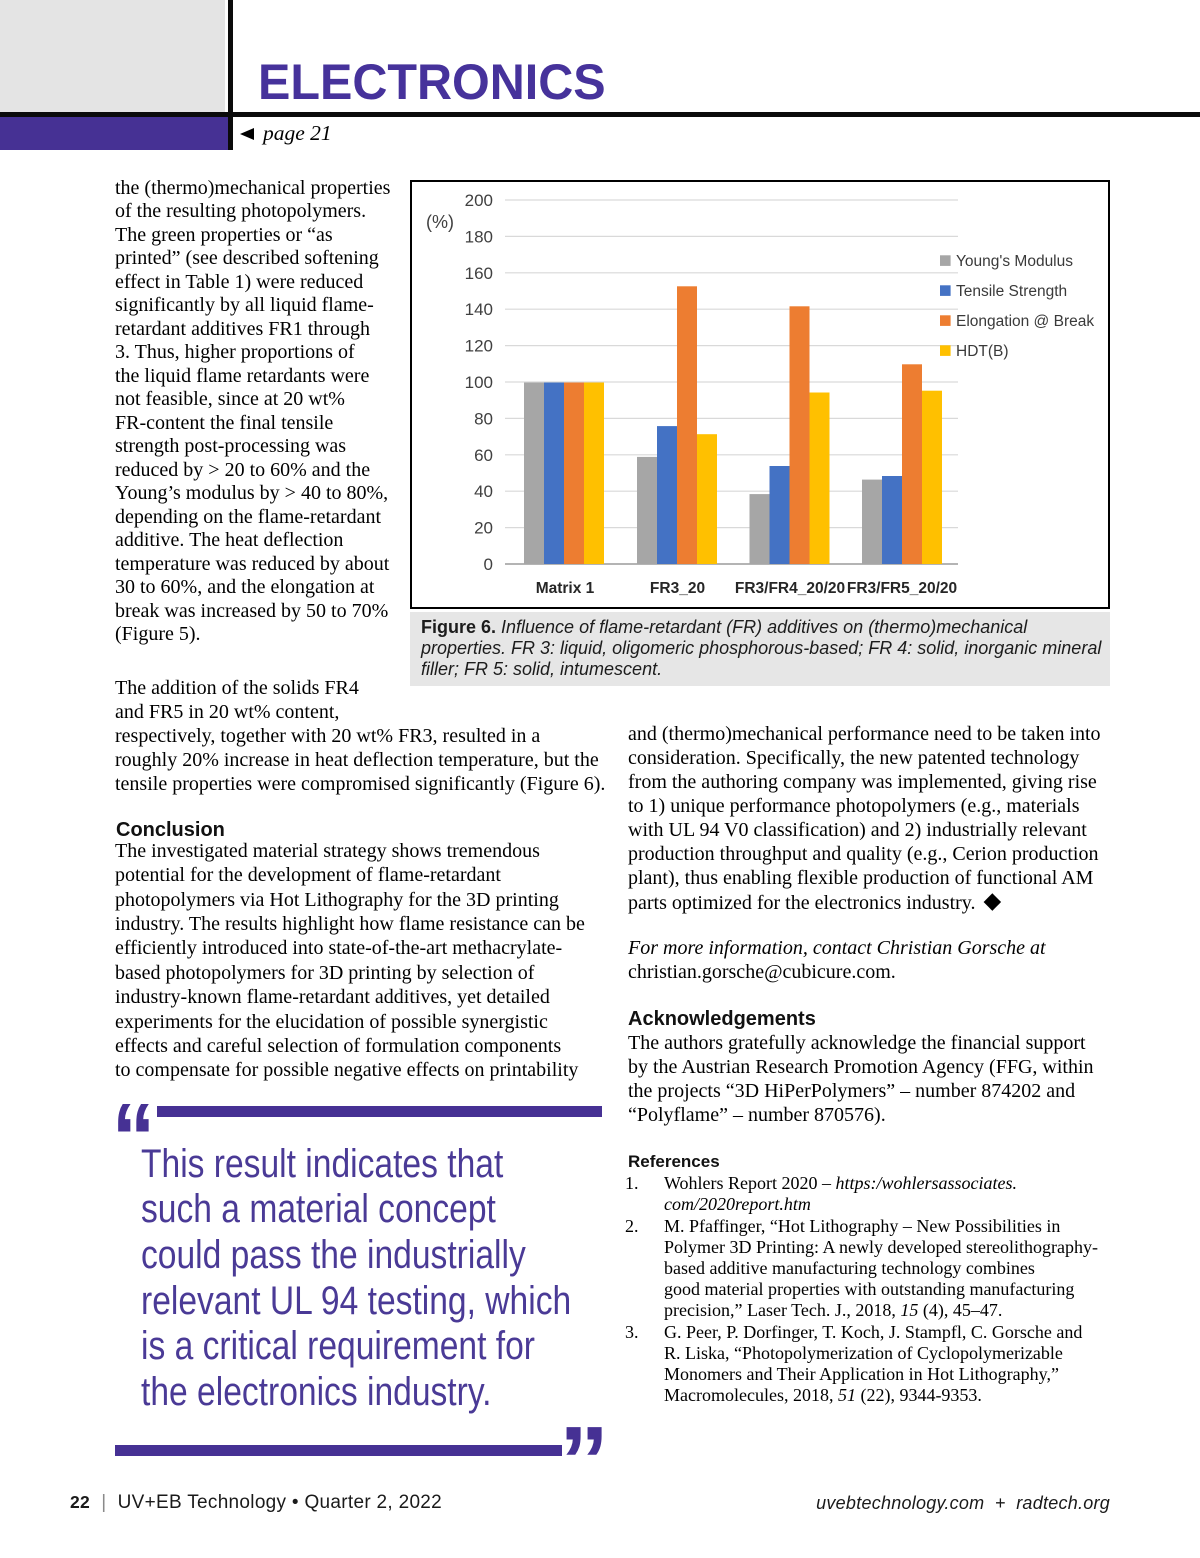 This screenshot has width=1200, height=1558. Describe the element at coordinates (483, 455) in the screenshot. I see `svg-text: 60` at that location.